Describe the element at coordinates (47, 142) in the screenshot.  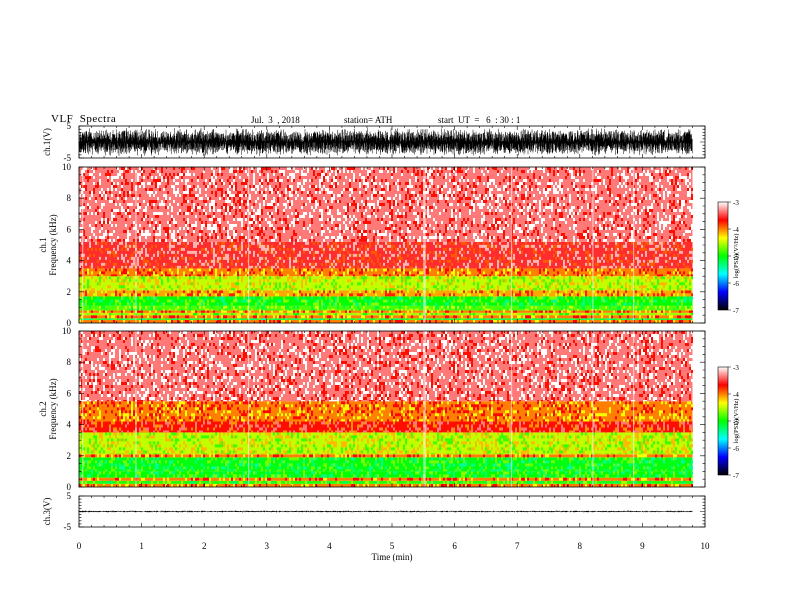
I see `y-axis-label: ch.1(V)` at that location.